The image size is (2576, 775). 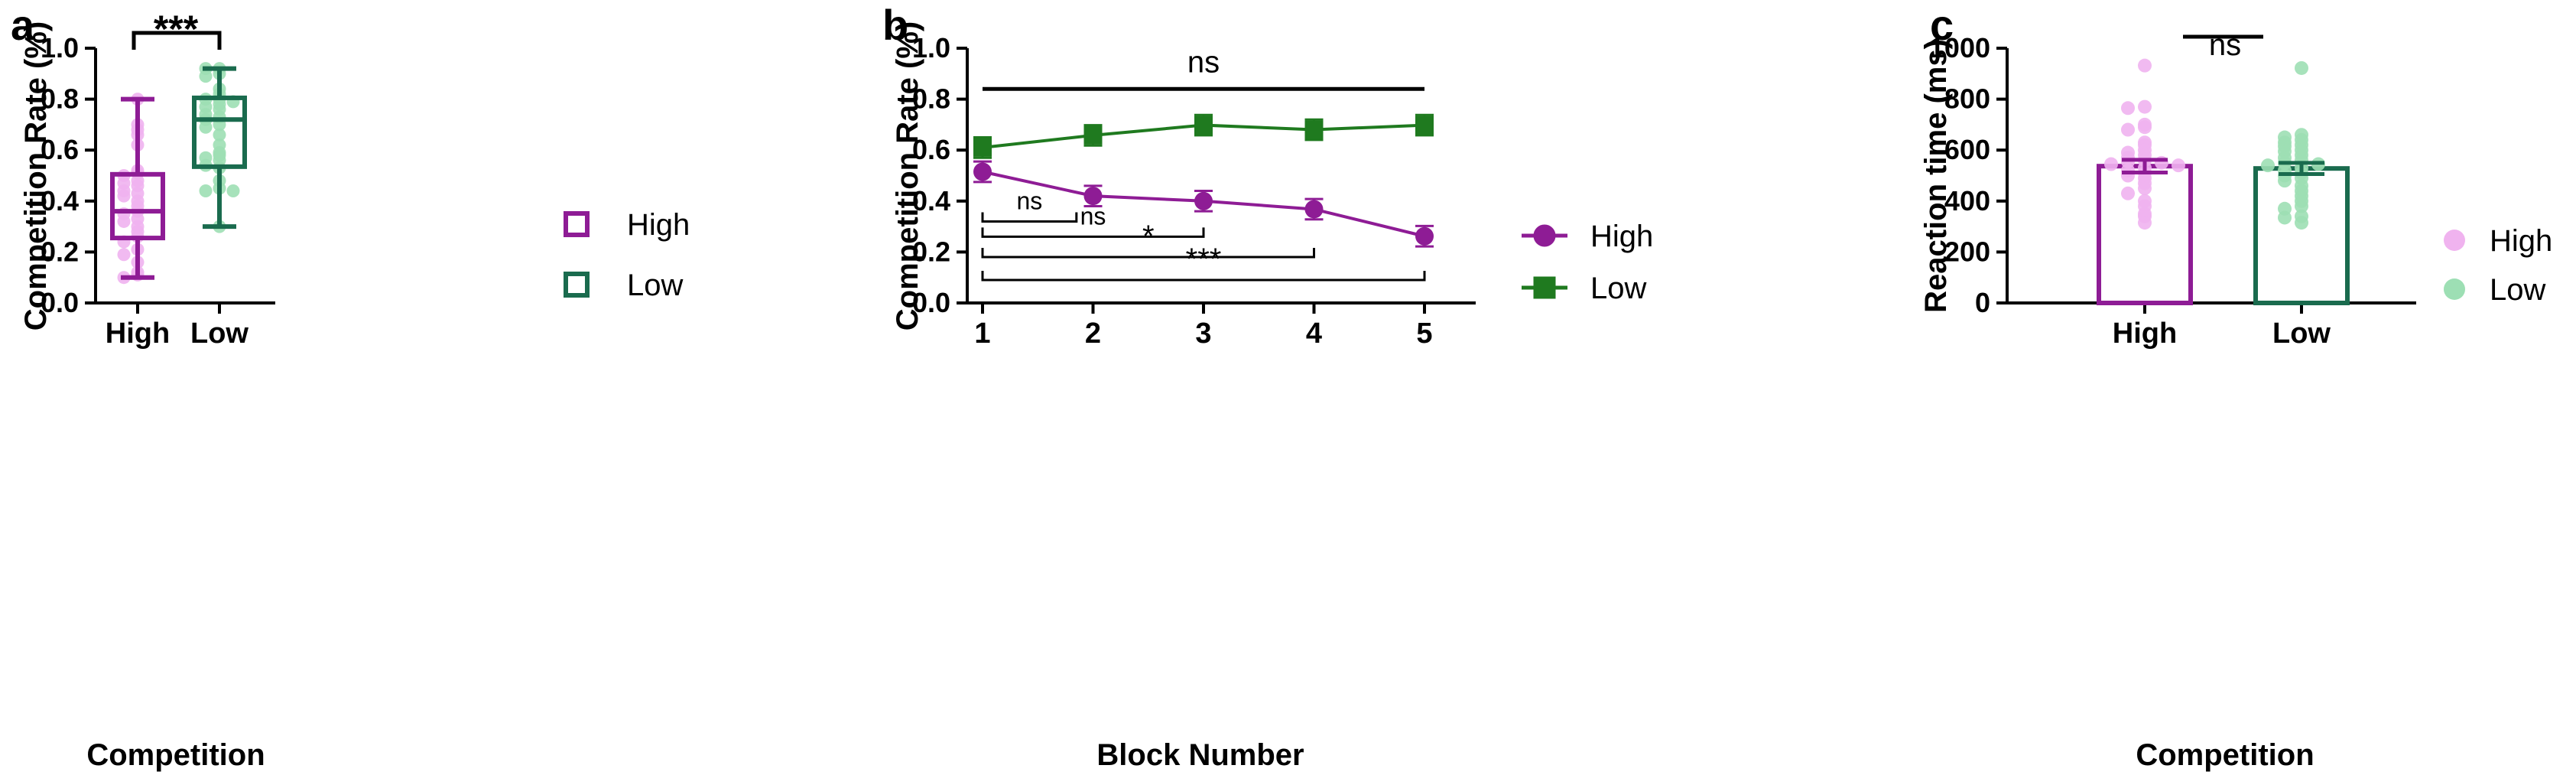 I want to click on panel-a-legend: High Low, so click(x=627, y=255).